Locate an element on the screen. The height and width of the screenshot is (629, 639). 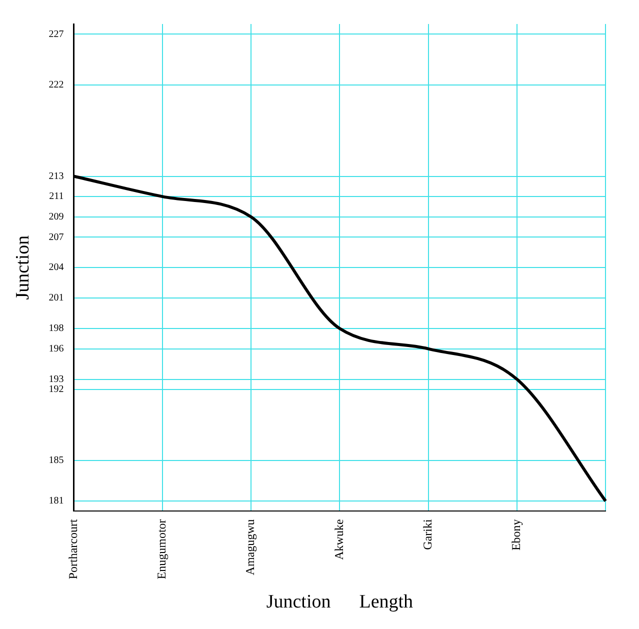
x-axis-title: Junction Length is located at coordinates (340, 602).